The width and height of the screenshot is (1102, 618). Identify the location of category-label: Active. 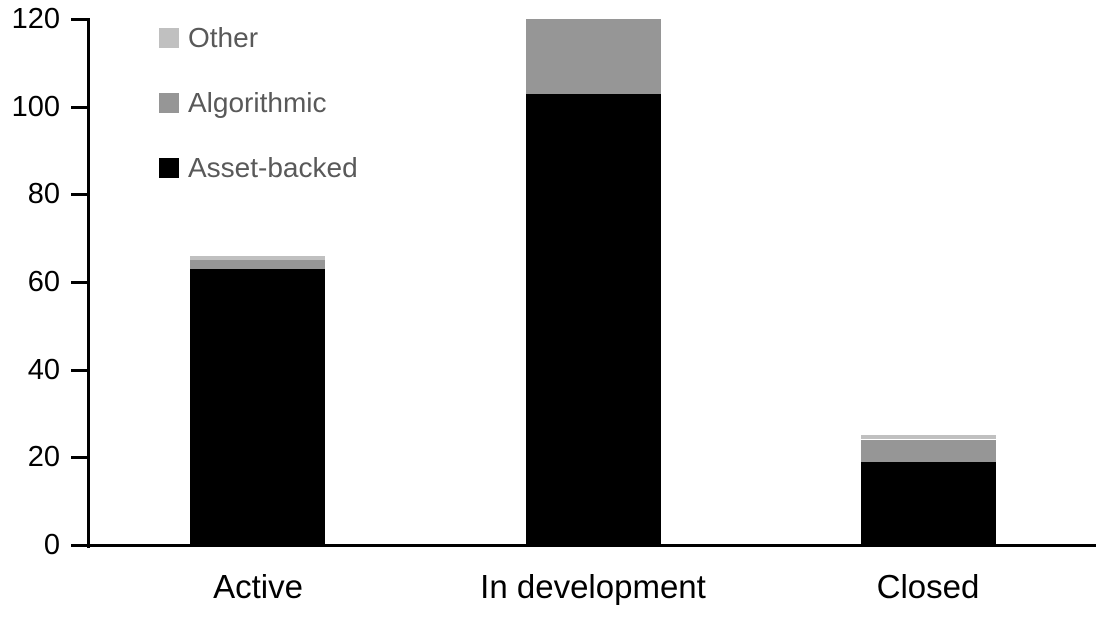
(258, 586).